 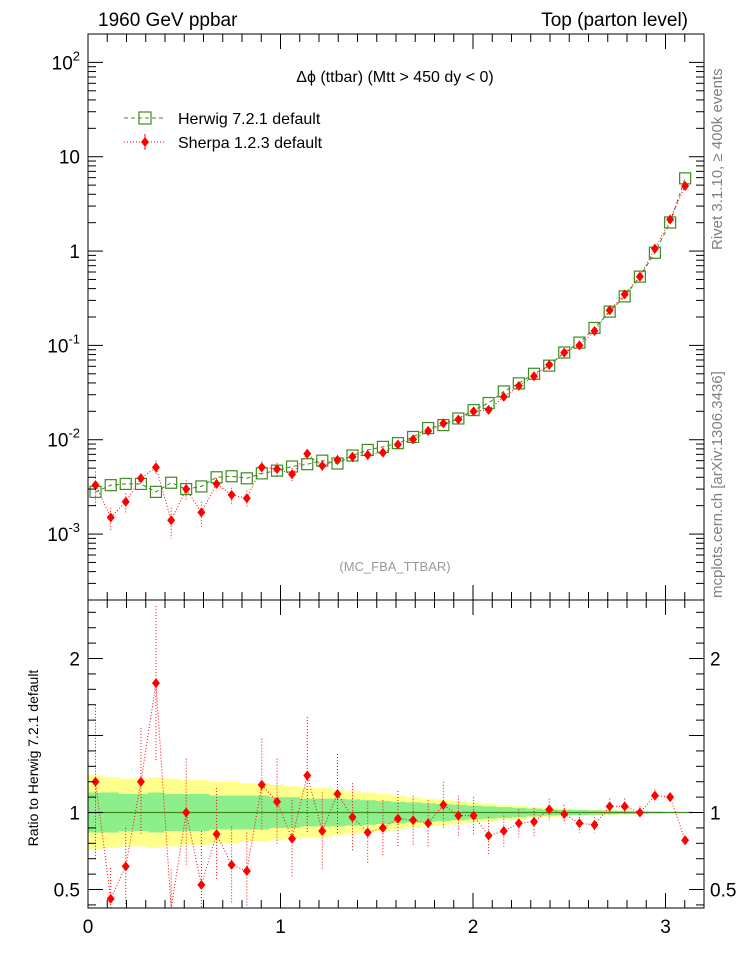 What do you see at coordinates (280, 927) in the screenshot?
I see `ratio-xtick-label: 1` at bounding box center [280, 927].